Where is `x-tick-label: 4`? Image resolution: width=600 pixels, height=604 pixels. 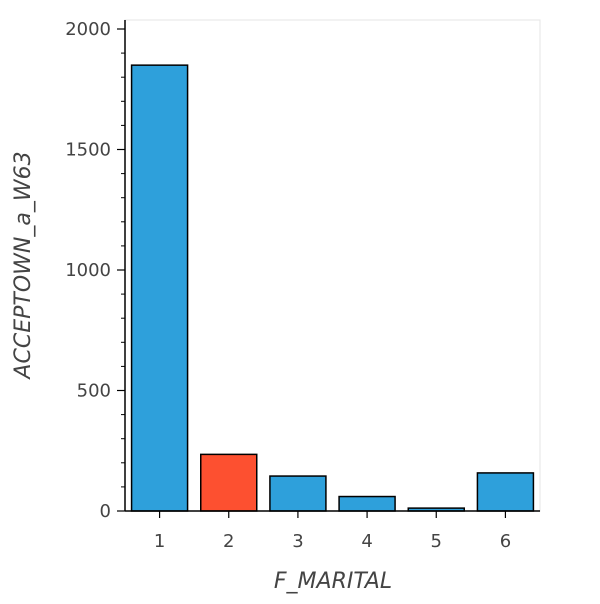 x-tick-label: 4 is located at coordinates (366, 541).